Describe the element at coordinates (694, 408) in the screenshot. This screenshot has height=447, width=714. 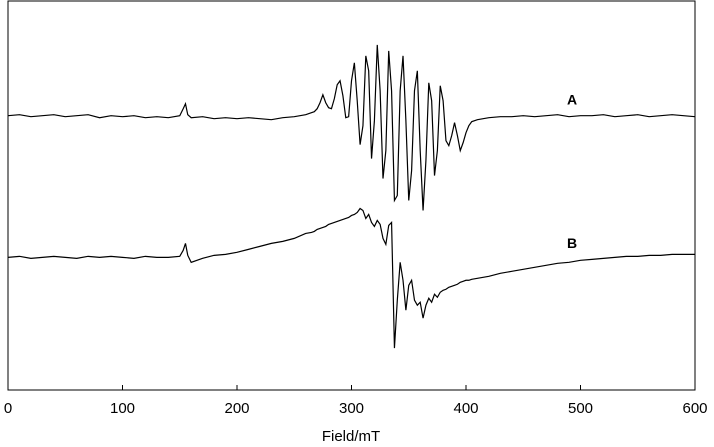
I see `x-tick-label: 600` at that location.